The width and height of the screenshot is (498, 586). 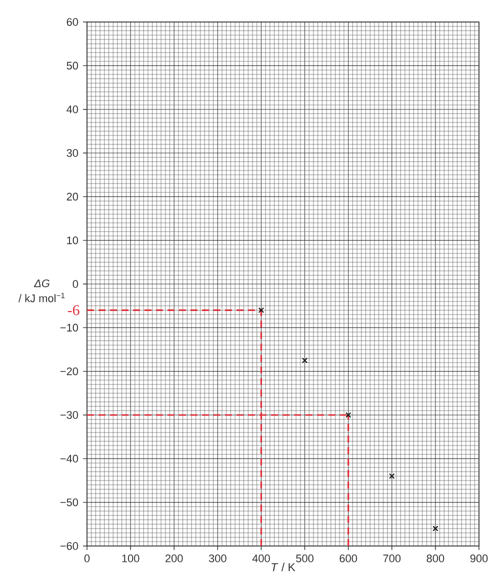 What do you see at coordinates (72, 22) in the screenshot?
I see `y-tick-label: 60` at bounding box center [72, 22].